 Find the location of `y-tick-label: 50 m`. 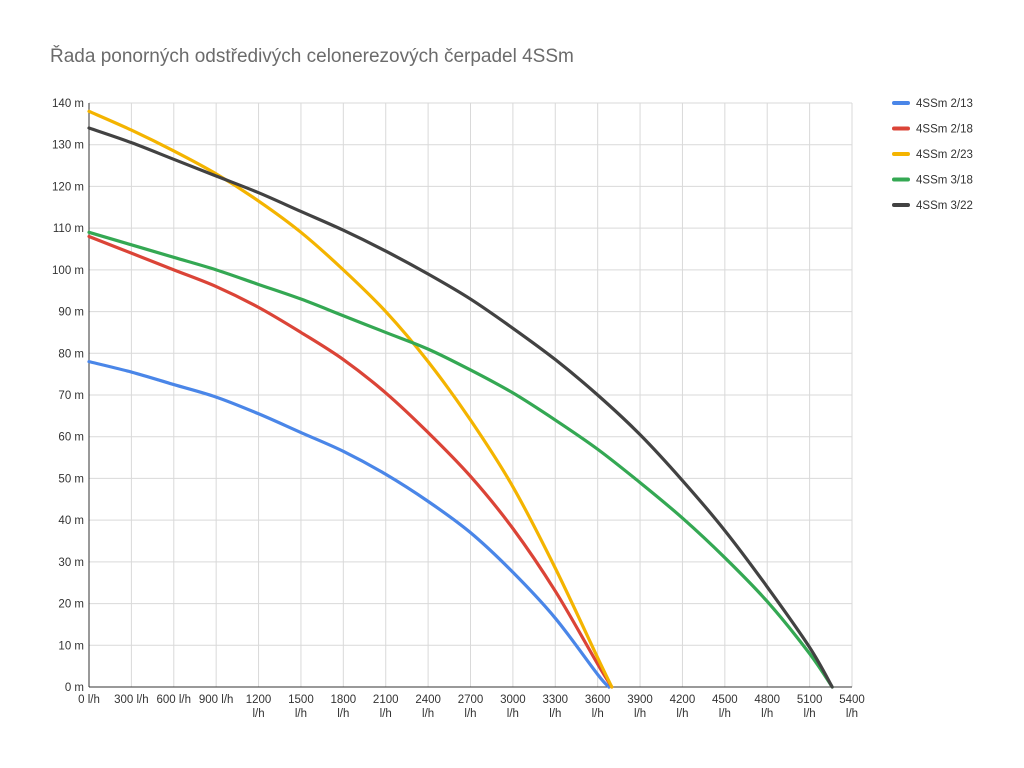

y-tick-label: 50 m is located at coordinates (71, 479).